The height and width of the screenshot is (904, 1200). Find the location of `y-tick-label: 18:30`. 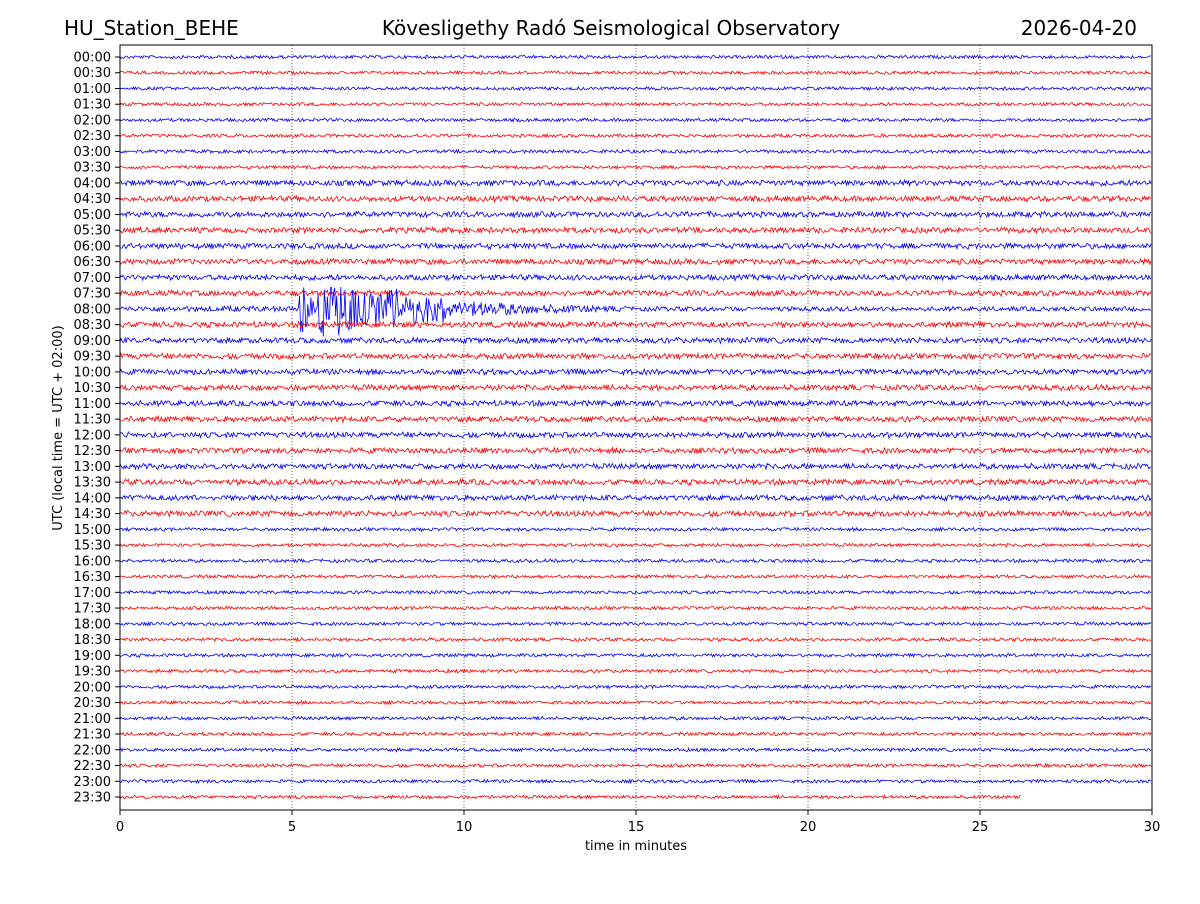

y-tick-label: 18:30 is located at coordinates (92, 640).